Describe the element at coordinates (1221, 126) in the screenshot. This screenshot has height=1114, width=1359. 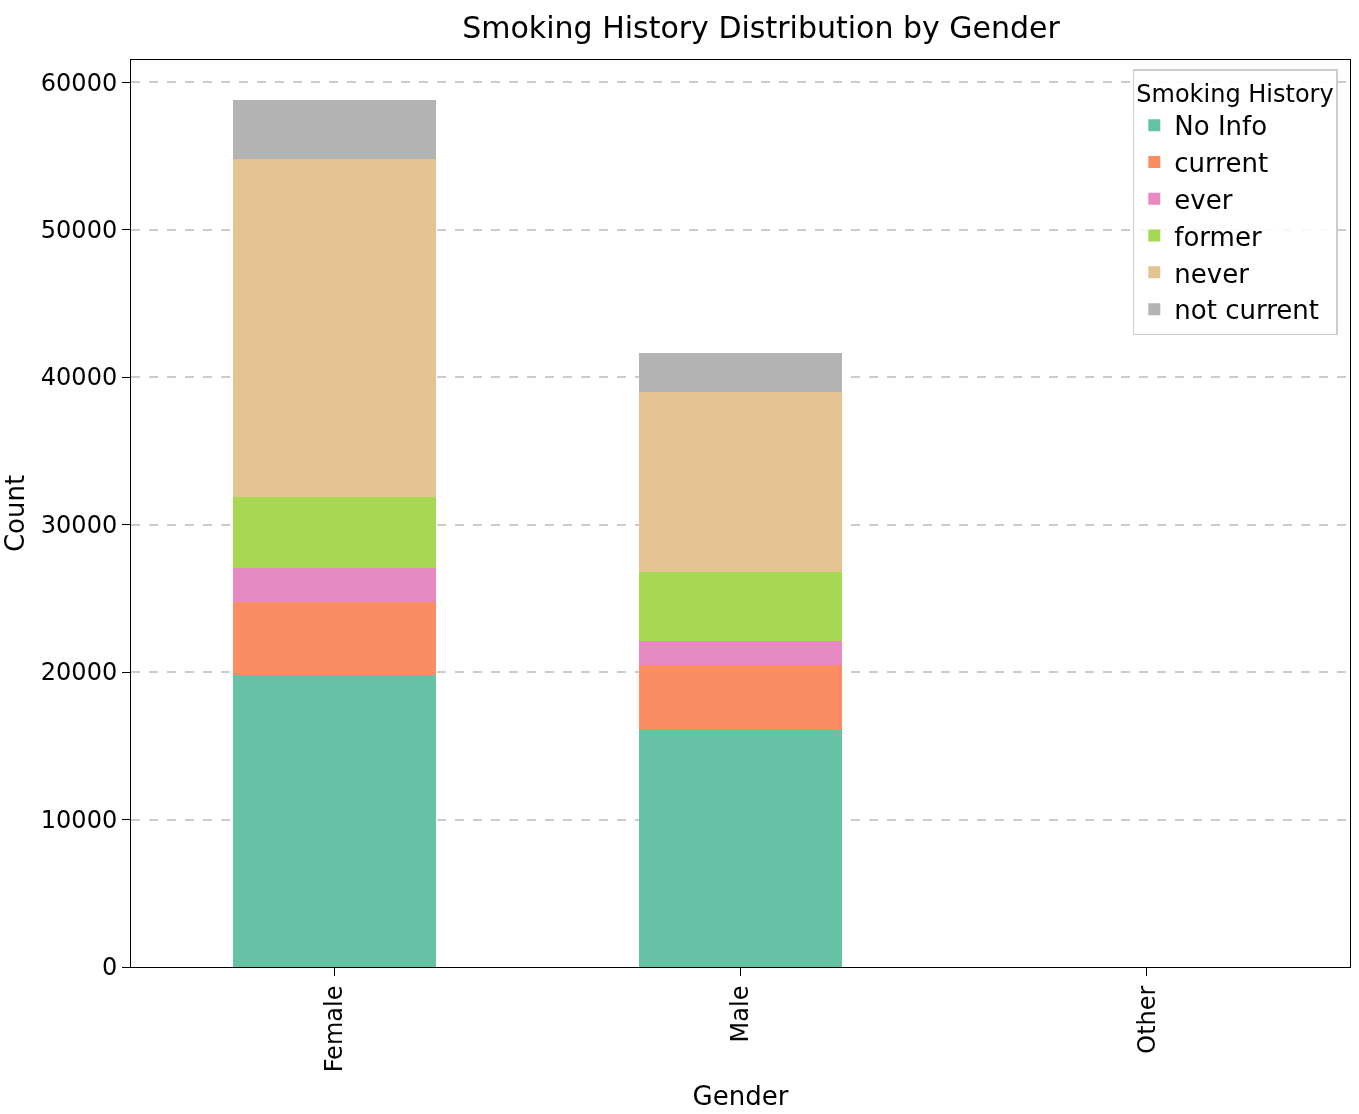
I see `legend-label: No Info` at that location.